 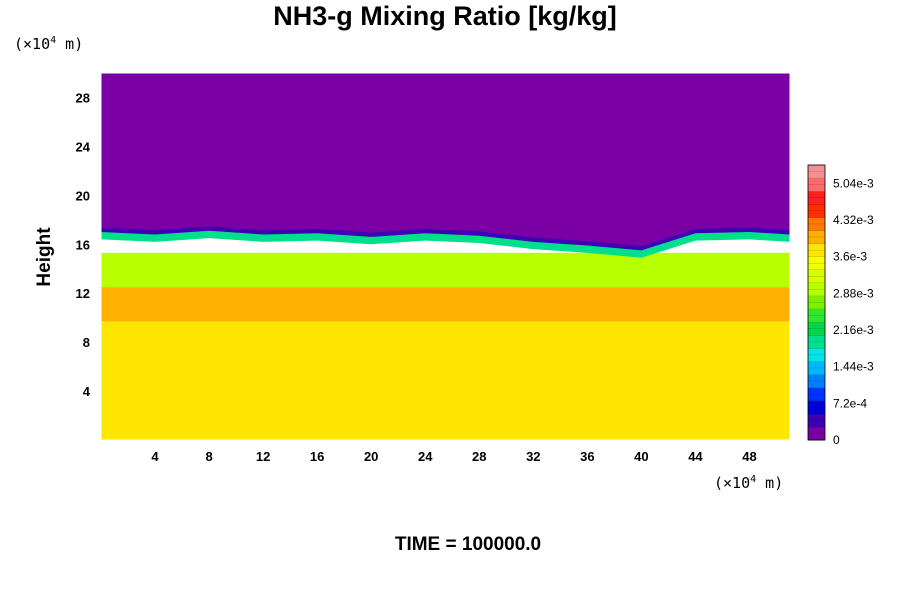 I want to click on x-tick-label: 48, so click(x=749, y=456).